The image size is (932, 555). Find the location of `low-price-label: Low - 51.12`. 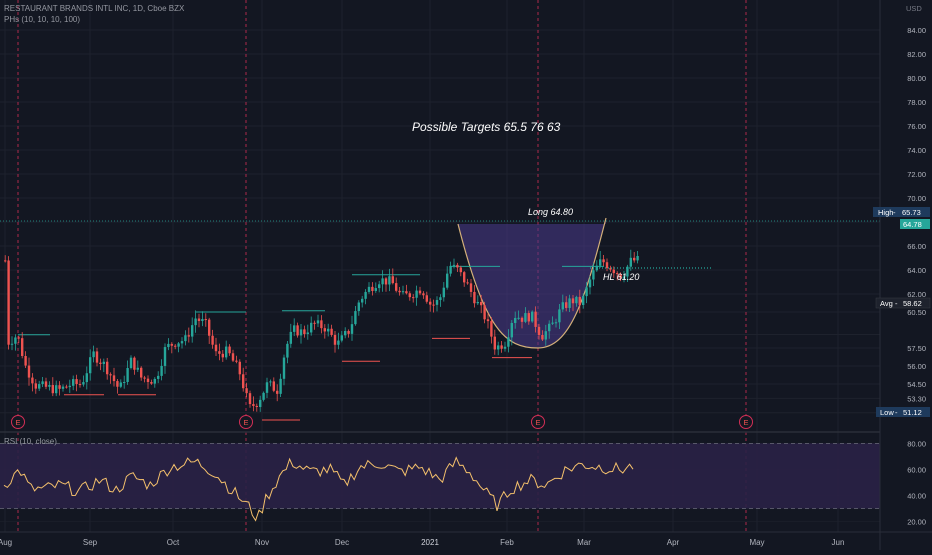

low-price-label: Low - 51.12 is located at coordinates (903, 412).